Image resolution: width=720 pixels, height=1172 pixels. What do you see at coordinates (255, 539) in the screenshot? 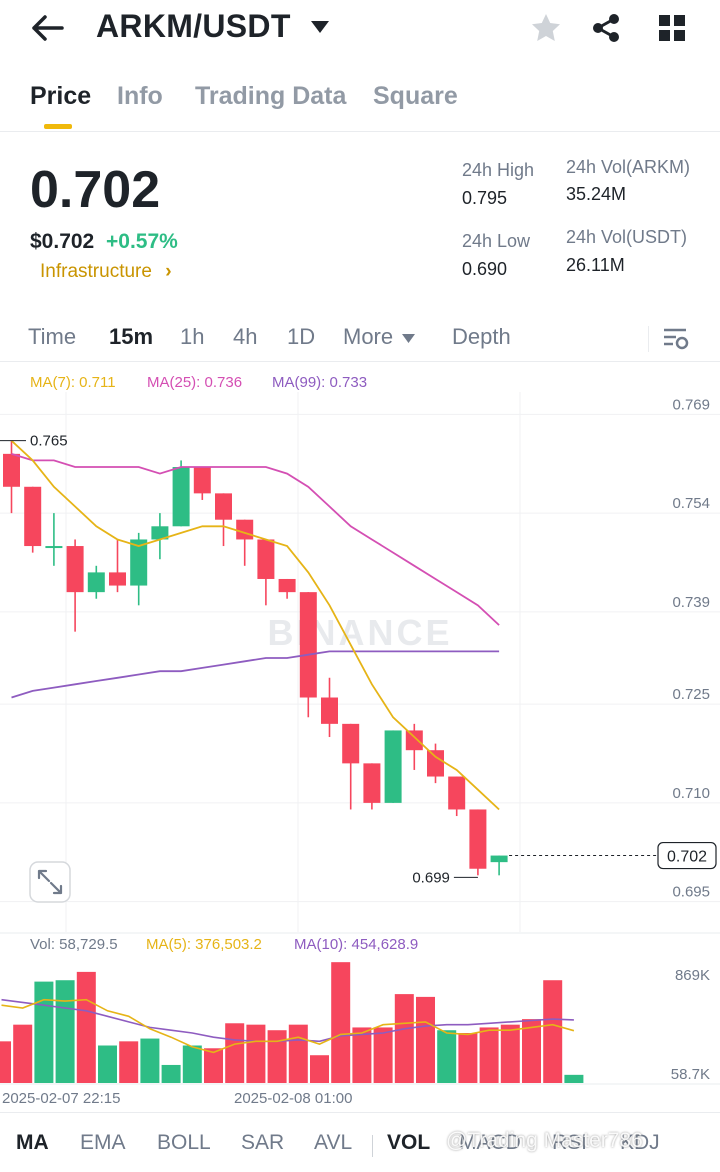
I see `ma25-line` at bounding box center [255, 539].